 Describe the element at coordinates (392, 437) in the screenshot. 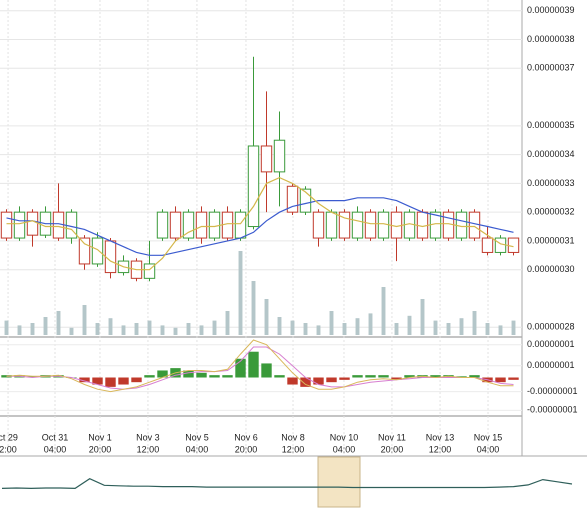

I see `x-tick-label: Nov 11` at that location.